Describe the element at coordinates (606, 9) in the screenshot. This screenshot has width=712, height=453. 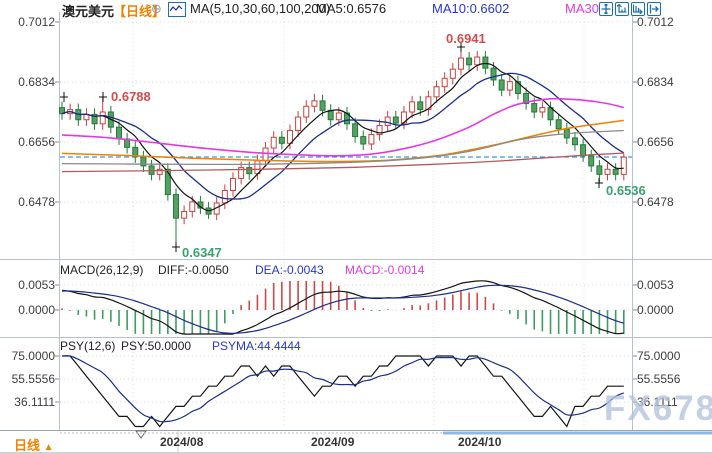
I see `pan-crosshair-icon` at that location.